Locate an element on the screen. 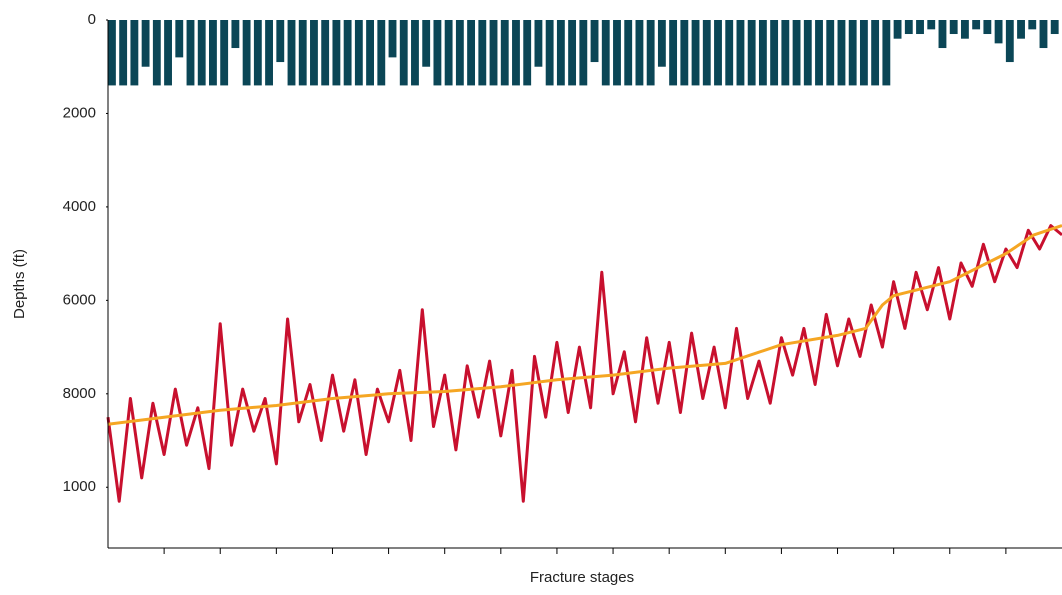  y-tick-label: 1000 is located at coordinates (79, 486).